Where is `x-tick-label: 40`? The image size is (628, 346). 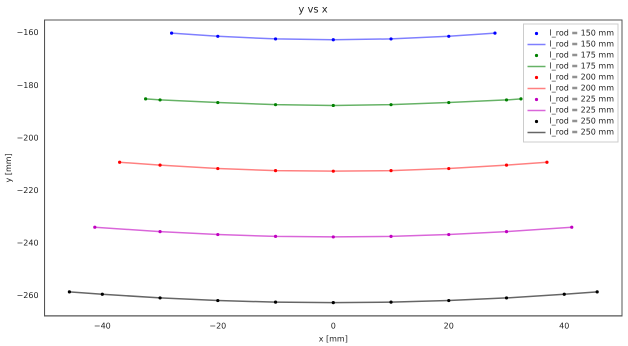 x-tick-label: 40 is located at coordinates (564, 326).